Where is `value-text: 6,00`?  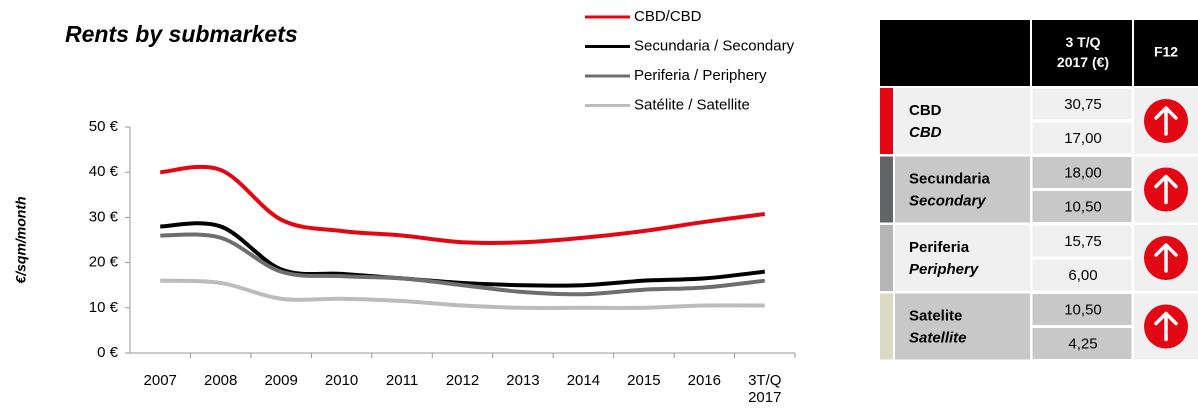
value-text: 6,00 is located at coordinates (1082, 275).